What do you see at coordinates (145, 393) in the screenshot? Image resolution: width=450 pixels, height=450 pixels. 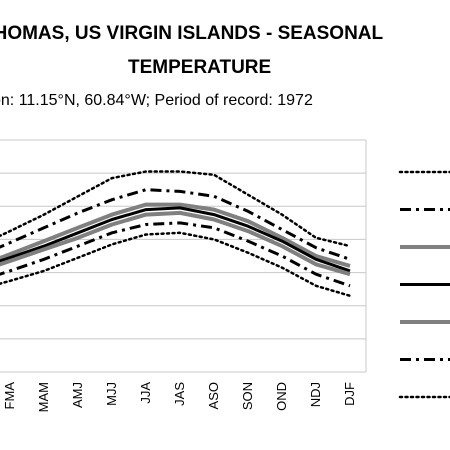 I see `x-tick-label: JJA` at bounding box center [145, 393].